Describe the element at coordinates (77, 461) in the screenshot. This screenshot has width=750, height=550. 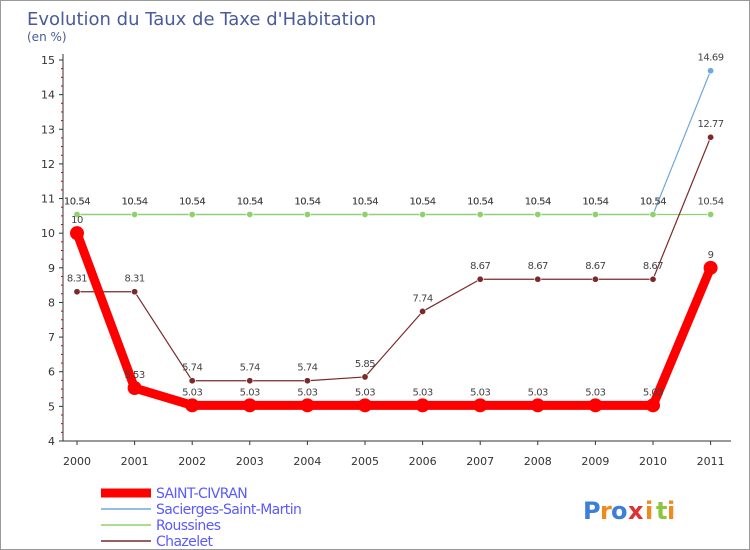
I see `x-tick-label: 2000` at that location.